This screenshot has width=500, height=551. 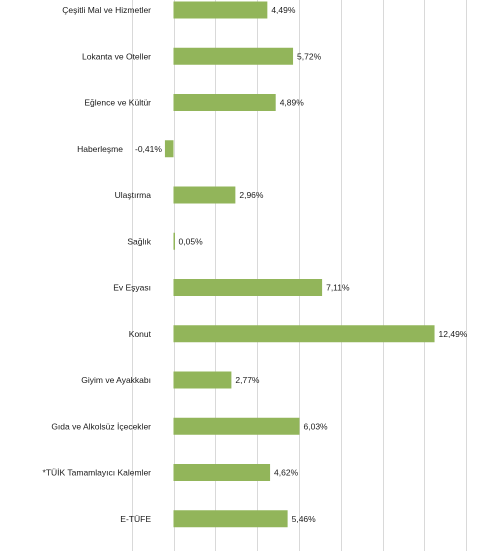 What do you see at coordinates (283, 10) in the screenshot?
I see `data-label: 4,49%` at bounding box center [283, 10].